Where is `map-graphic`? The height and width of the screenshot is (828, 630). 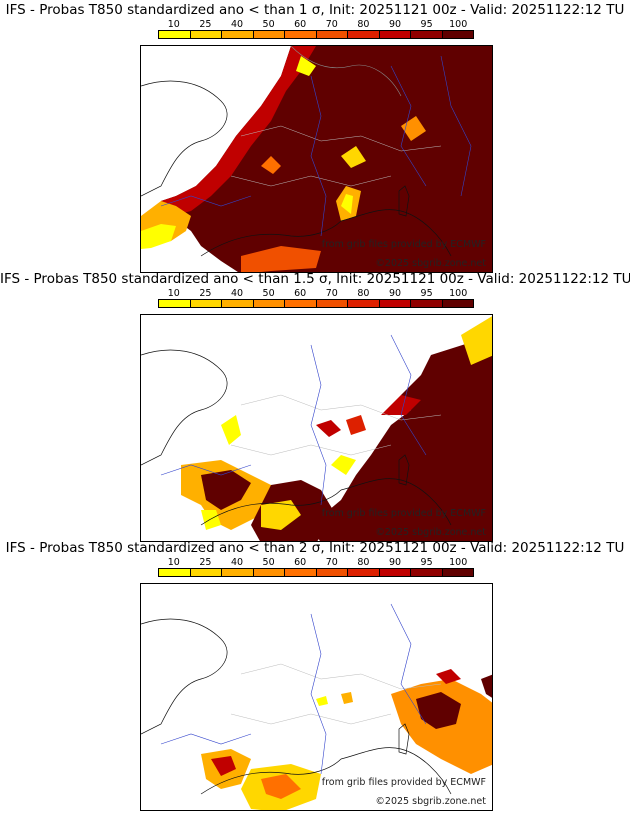 map-graphic is located at coordinates (316, 706).